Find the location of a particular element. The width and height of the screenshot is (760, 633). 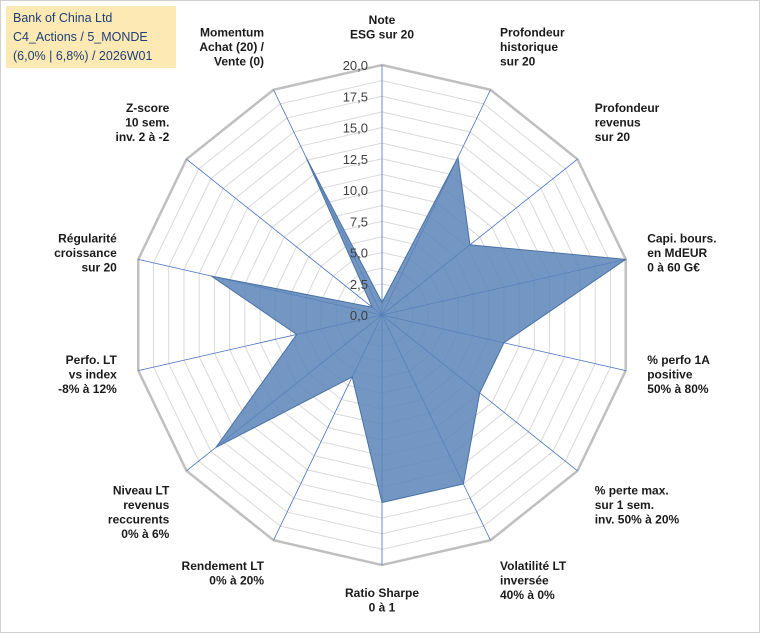

radar-tick-label: 5,0 is located at coordinates (359, 253).